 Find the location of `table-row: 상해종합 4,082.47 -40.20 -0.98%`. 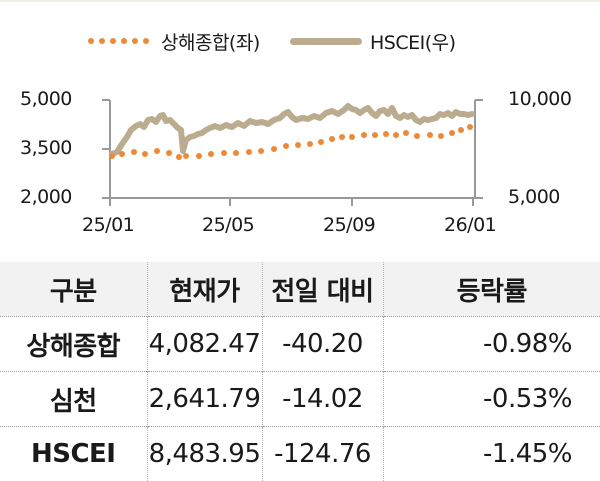

table-row: 상해종합 4,082.47 -40.20 -0.98% is located at coordinates (300, 344).